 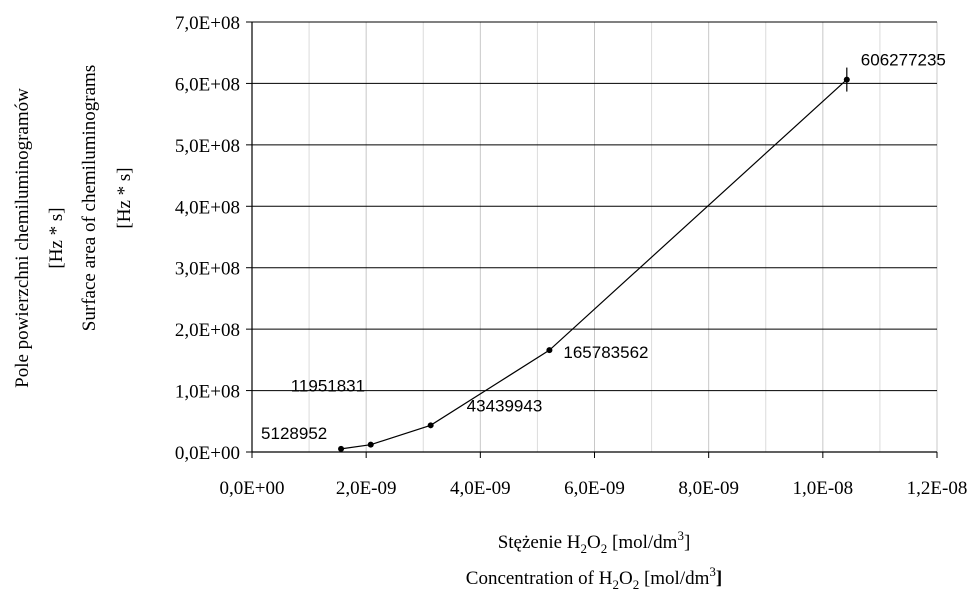 I want to click on x-tick-label: 8,0E-09, so click(x=708, y=488).